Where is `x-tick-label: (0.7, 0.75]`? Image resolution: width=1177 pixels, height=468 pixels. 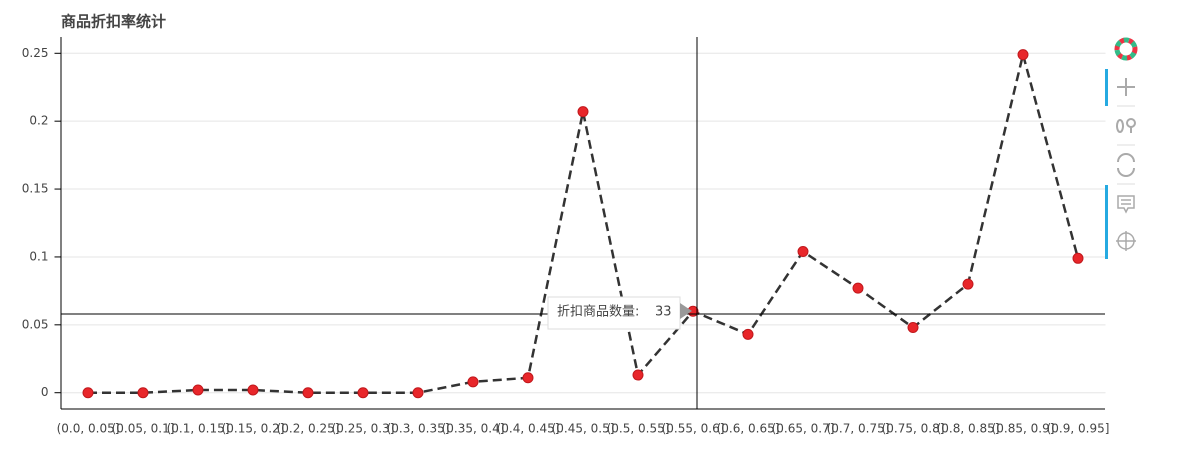
x-tick-label: (0.7, 0.75] is located at coordinates (858, 429).